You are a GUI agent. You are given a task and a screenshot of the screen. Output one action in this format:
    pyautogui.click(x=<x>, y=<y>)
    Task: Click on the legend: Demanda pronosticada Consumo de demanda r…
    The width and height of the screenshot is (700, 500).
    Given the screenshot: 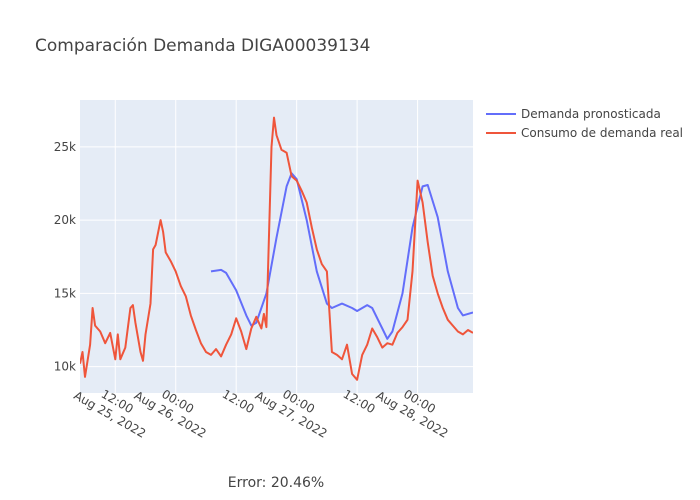 What is the action you would take?
    pyautogui.click(x=584, y=123)
    